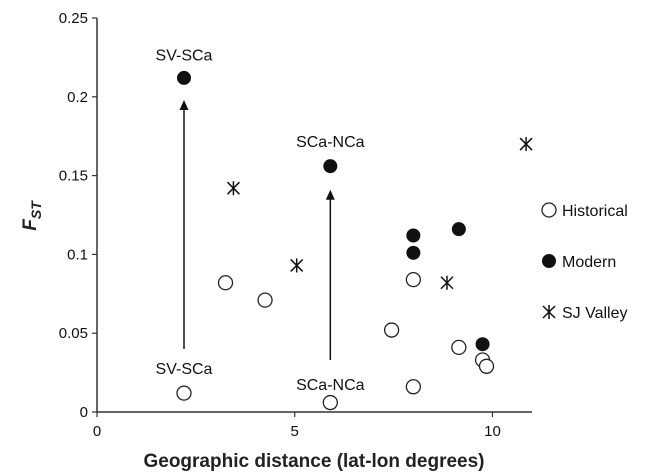 This screenshot has width=650, height=473. What do you see at coordinates (77, 97) in the screenshot?
I see `y-tick-label: 0.2` at bounding box center [77, 97].